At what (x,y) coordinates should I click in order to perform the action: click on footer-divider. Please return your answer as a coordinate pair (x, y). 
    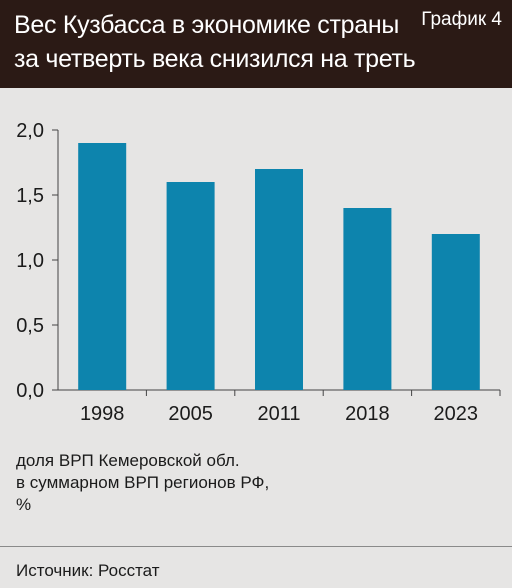
    Looking at the image, I should click on (256, 546).